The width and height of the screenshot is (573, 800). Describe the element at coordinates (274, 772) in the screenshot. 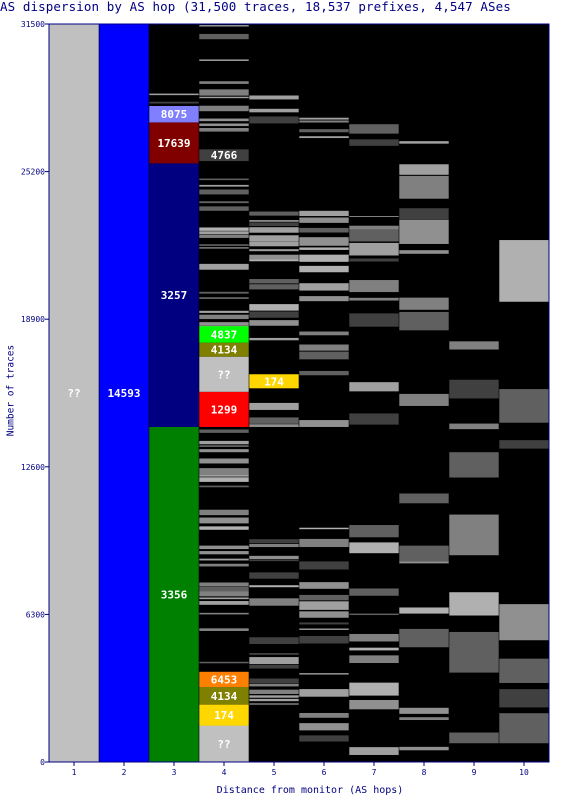

I see `x-tick-label: 5` at that location.